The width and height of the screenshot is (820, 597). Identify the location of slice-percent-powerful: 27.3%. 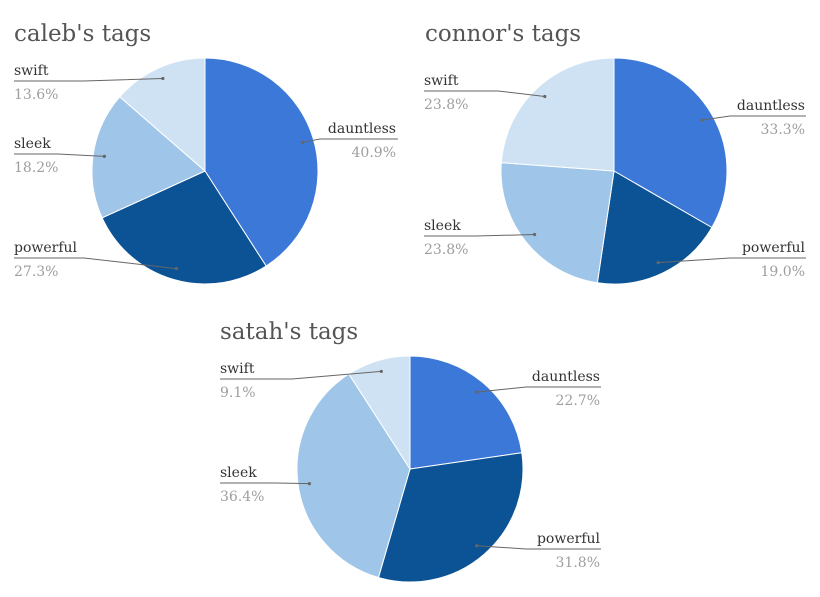
(36, 272).